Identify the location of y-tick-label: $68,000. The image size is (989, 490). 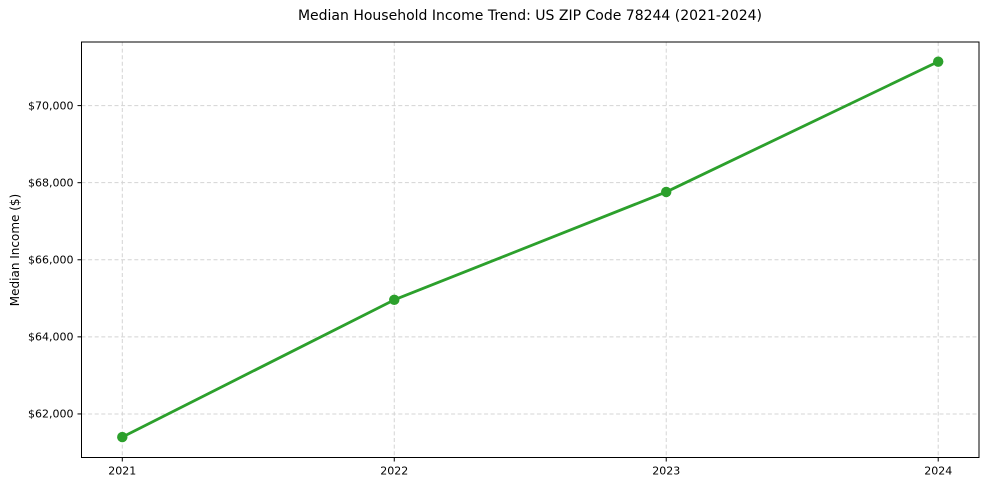
(51, 182).